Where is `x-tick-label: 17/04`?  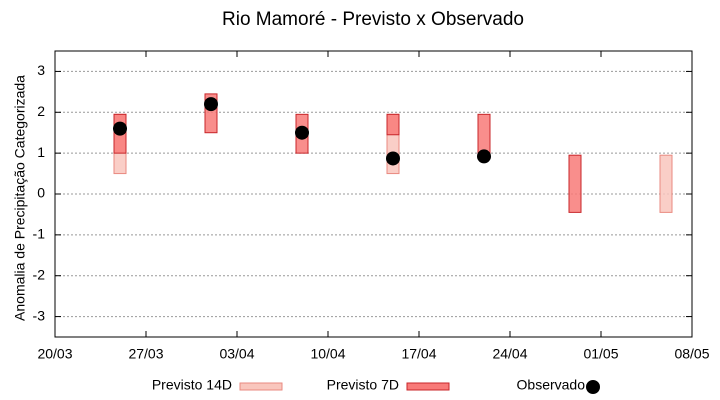
x-tick-label: 17/04 is located at coordinates (418, 354).